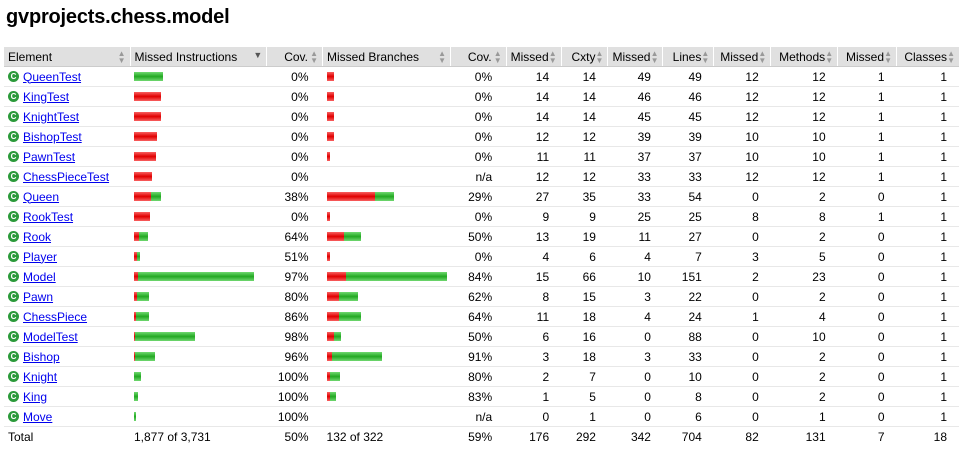  What do you see at coordinates (534, 136) in the screenshot?
I see `missed-cxty: 12` at bounding box center [534, 136].